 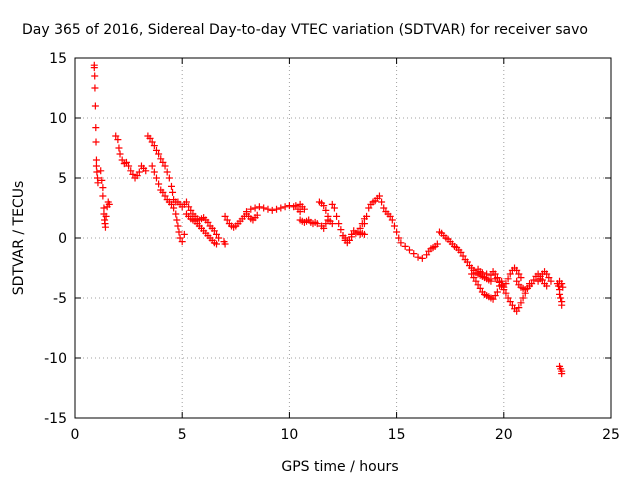 I want to click on y-axis-label: SDTVAR / TECUs, so click(x=19, y=238).